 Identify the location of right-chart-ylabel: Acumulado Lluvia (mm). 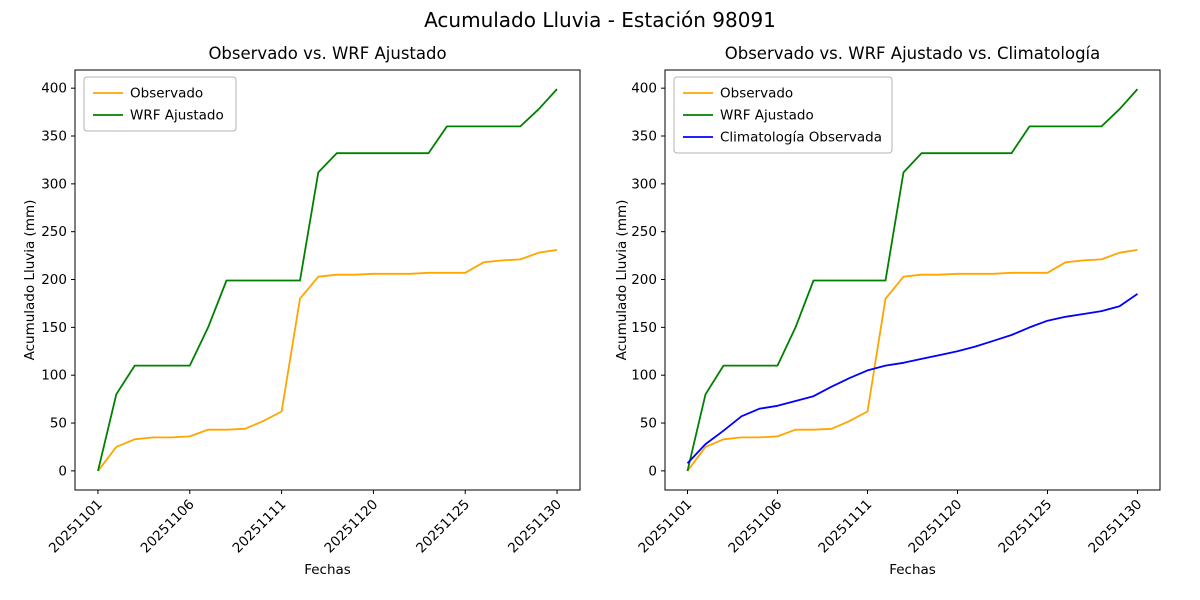
(622, 280).